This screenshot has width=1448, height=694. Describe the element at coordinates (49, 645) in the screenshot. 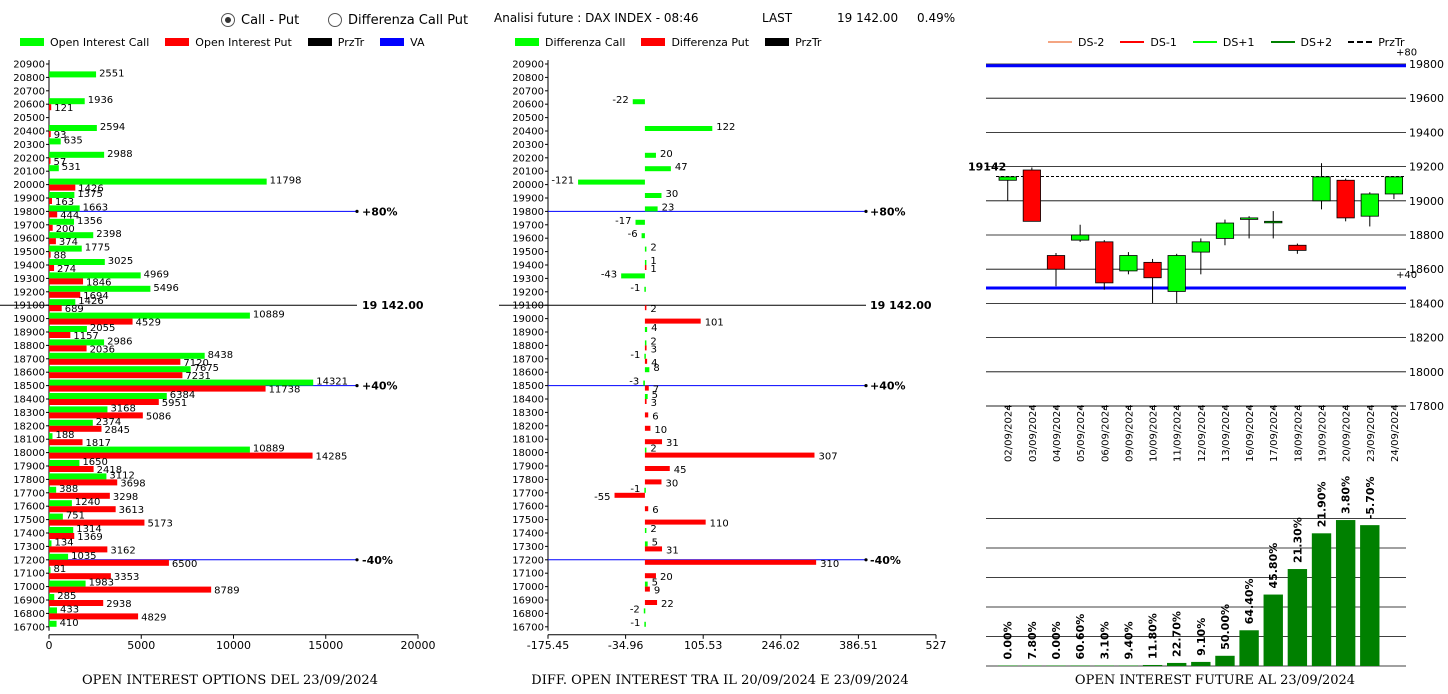

I see `p1-x-tick-label: 0` at that location.